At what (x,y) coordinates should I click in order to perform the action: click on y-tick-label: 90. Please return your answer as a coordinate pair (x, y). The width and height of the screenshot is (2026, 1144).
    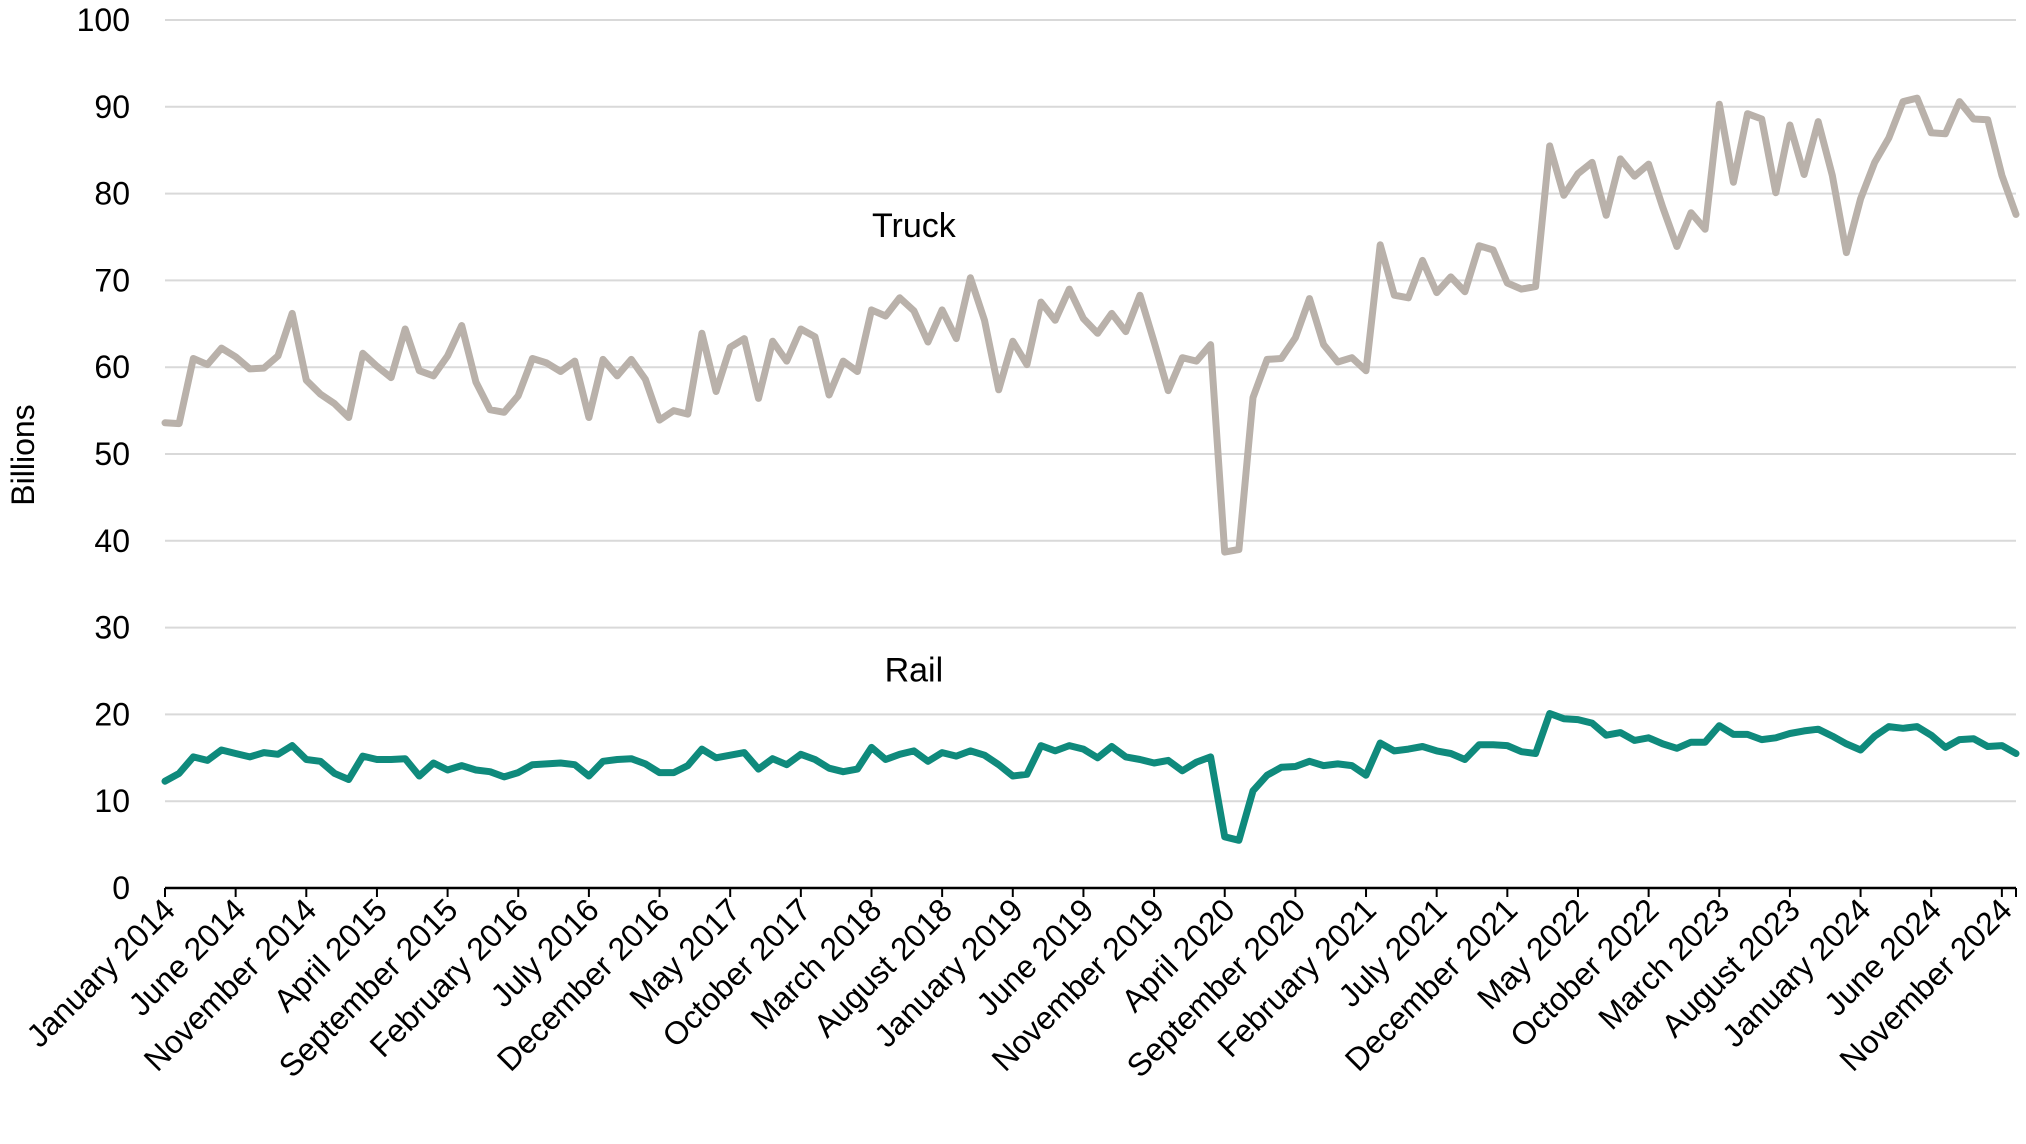
    Looking at the image, I should click on (112, 107).